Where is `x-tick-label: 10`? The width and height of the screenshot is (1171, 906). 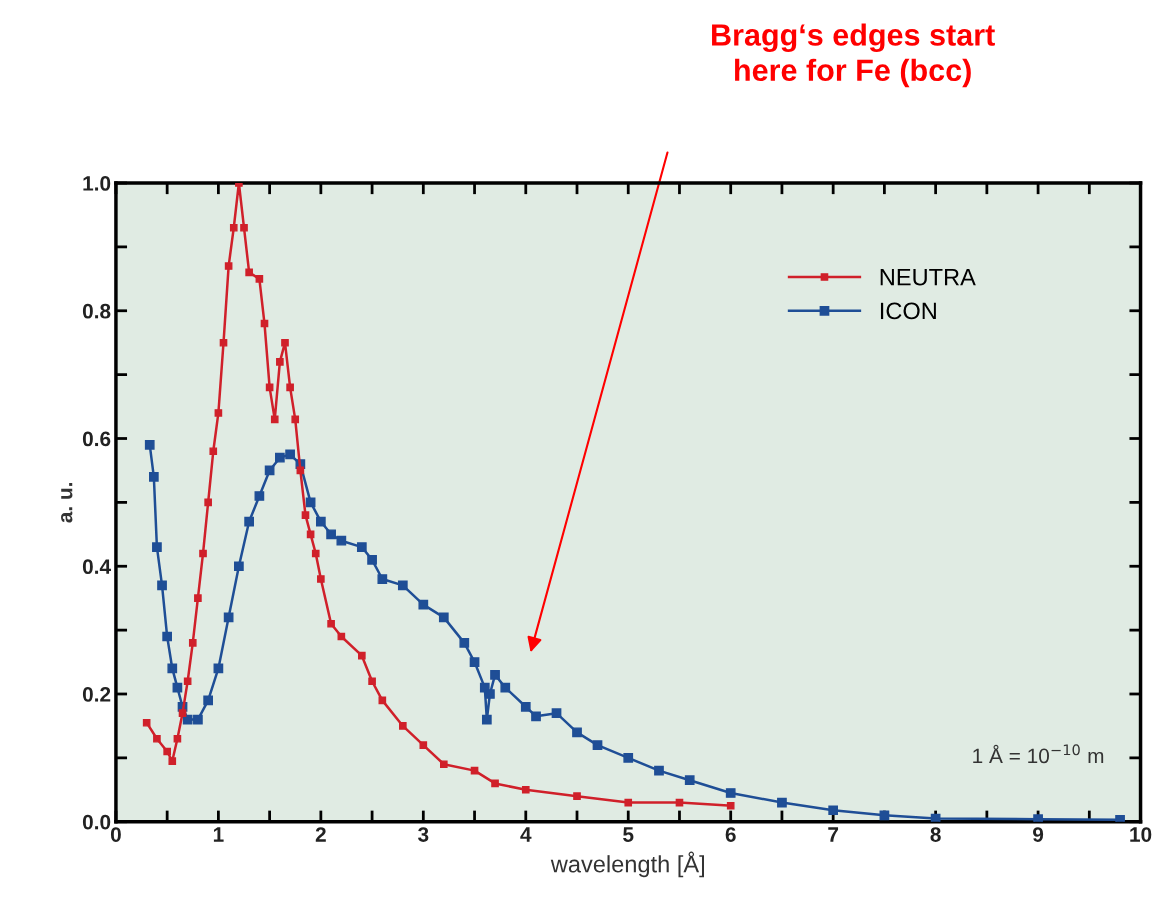 x-tick-label: 10 is located at coordinates (1141, 834).